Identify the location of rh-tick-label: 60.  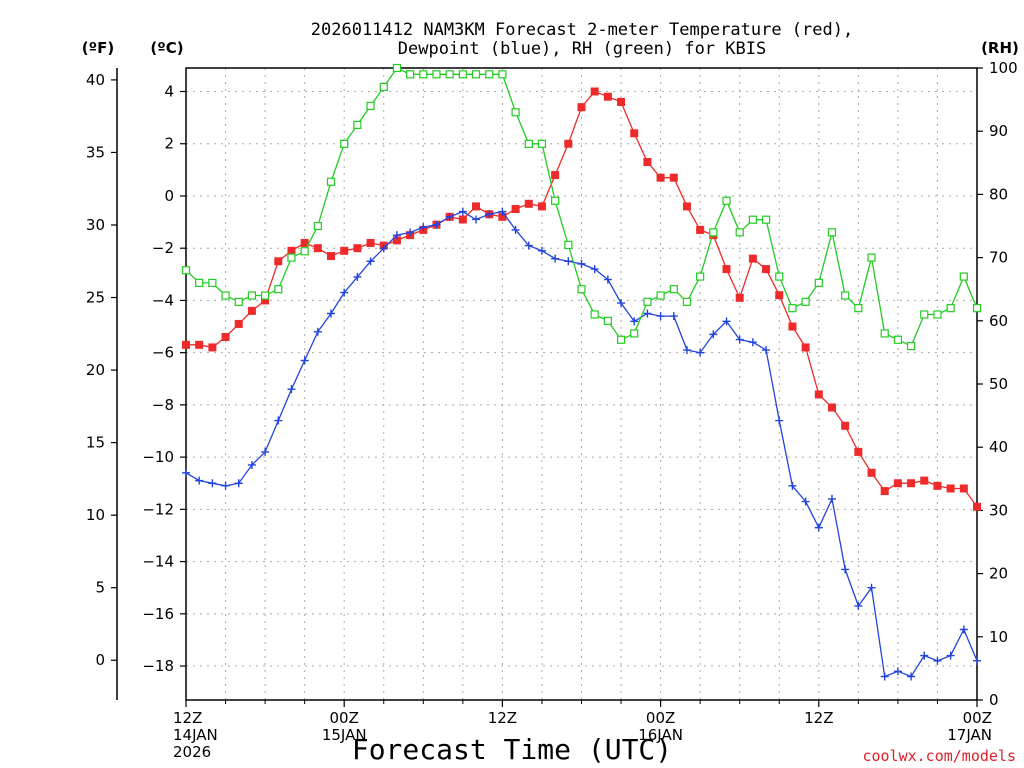
(998, 321).